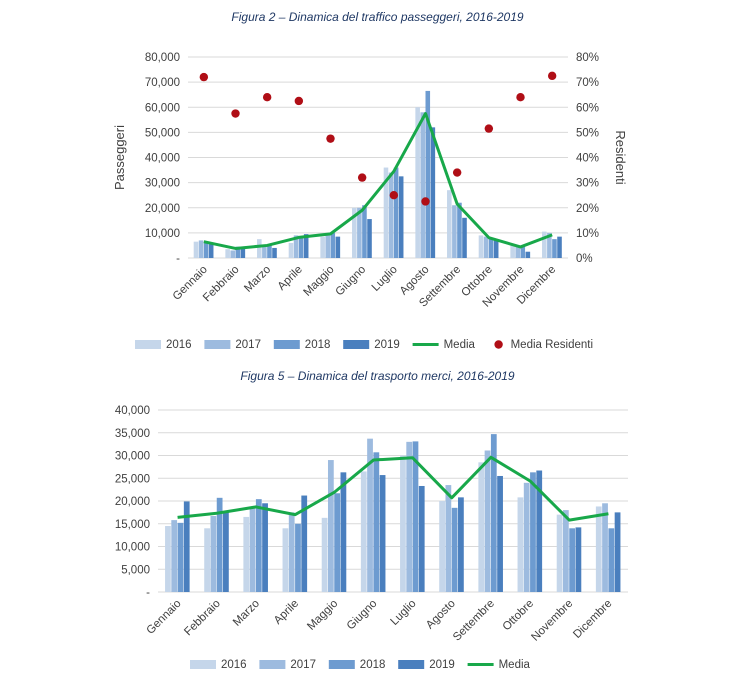 This screenshot has width=755, height=691. I want to click on merci-bar-2019-agosto, so click(461, 544).